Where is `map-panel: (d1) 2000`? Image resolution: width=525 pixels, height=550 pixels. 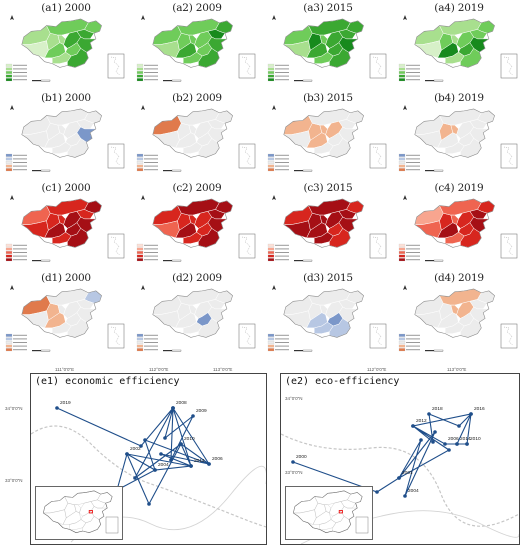
map-panel: (d1) 2000 is located at coordinates (66, 316).